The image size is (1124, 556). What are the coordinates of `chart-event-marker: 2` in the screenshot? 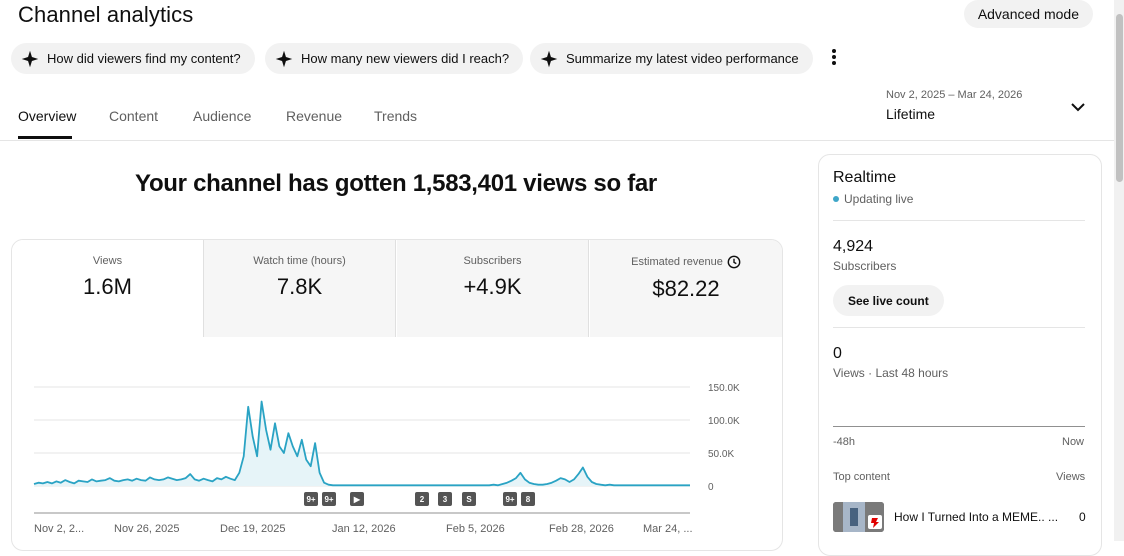 It's located at (422, 499).